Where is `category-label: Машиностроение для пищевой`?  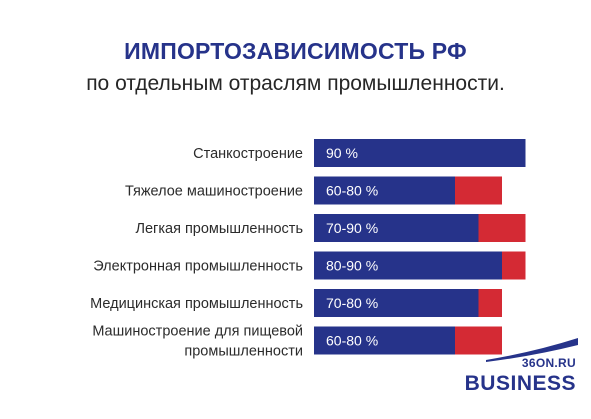 category-label: Машиностроение для пищевой is located at coordinates (197, 332).